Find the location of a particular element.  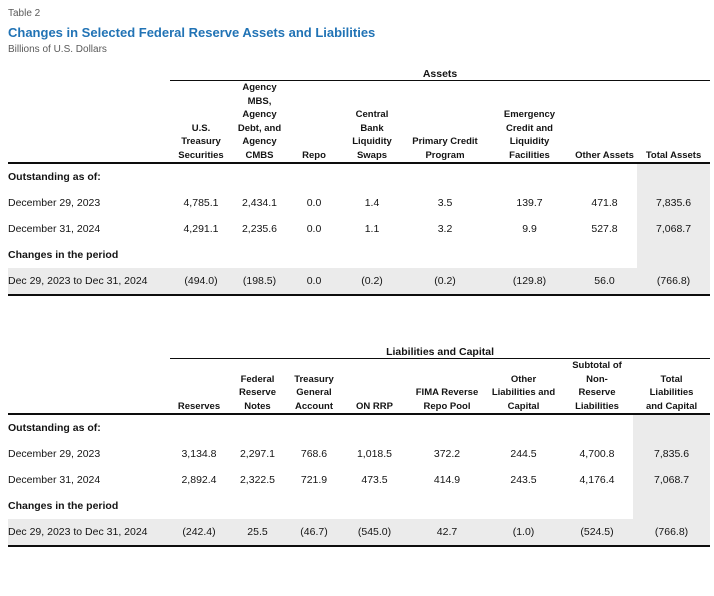

column-header: U.S. Treasury Securities is located at coordinates (201, 122).